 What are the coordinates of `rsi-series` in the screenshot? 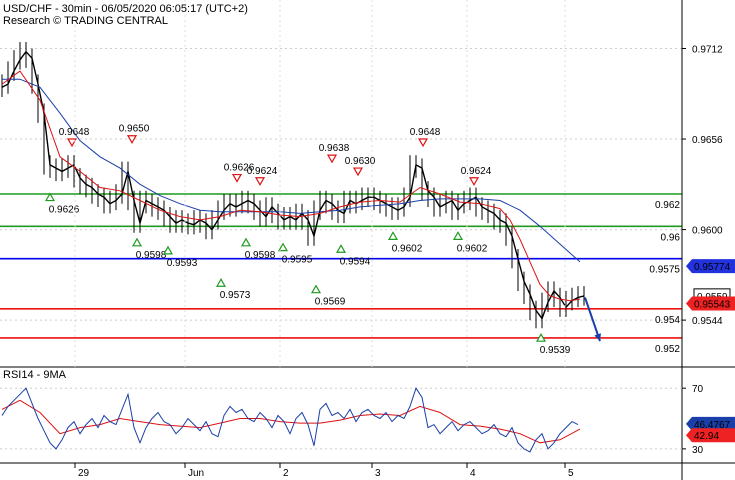 It's located at (291, 420).